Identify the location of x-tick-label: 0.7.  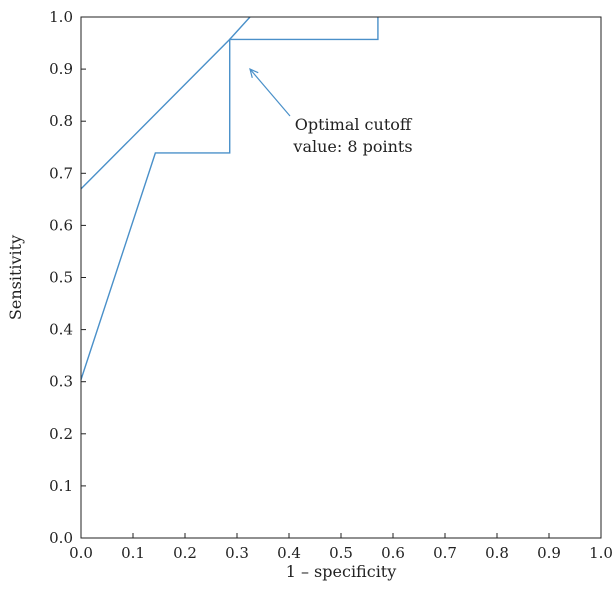
(445, 553).